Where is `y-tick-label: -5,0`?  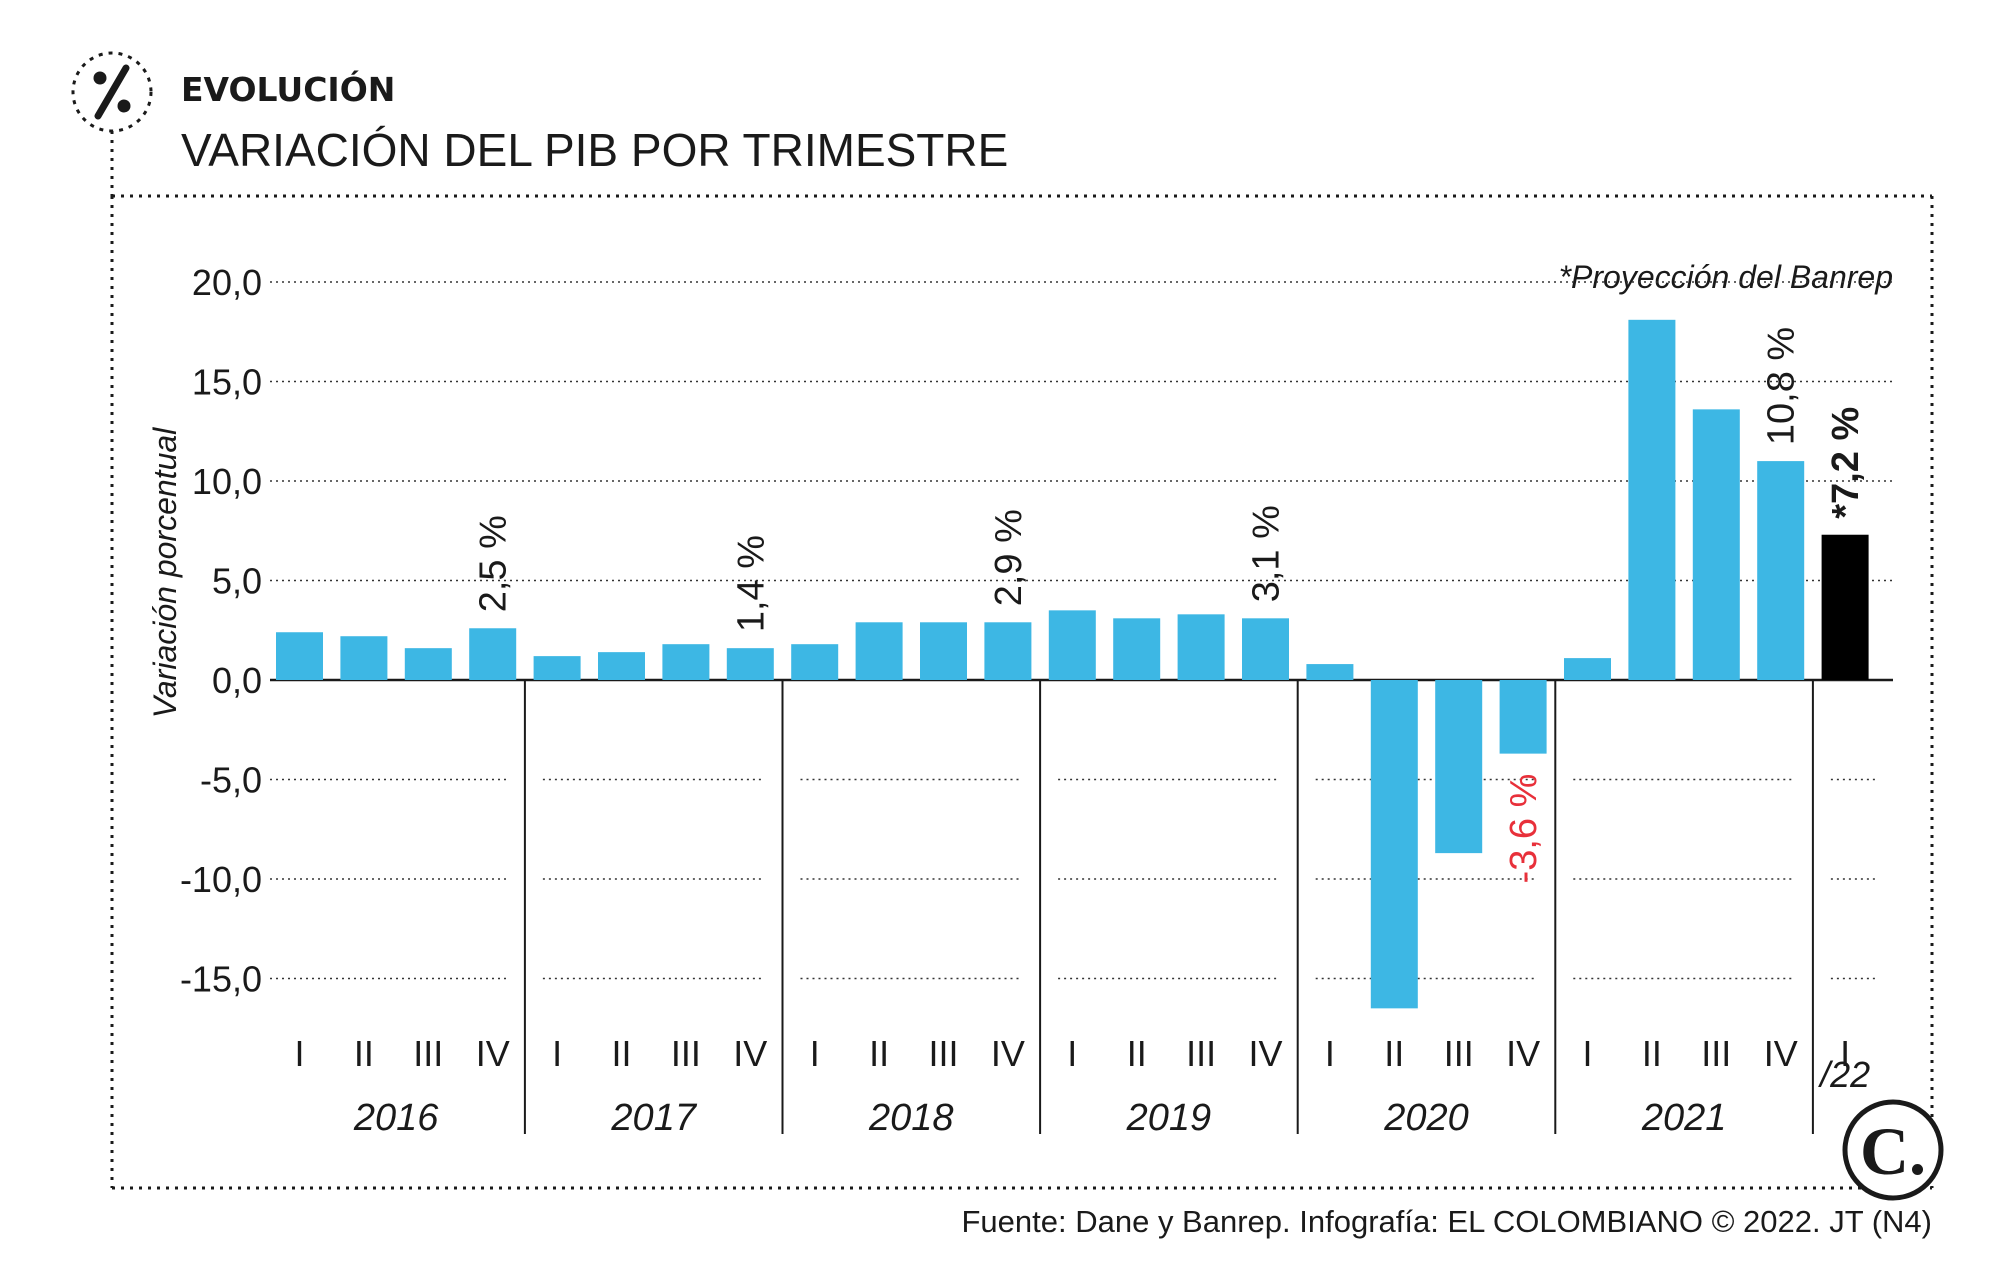 y-tick-label: -5,0 is located at coordinates (231, 780).